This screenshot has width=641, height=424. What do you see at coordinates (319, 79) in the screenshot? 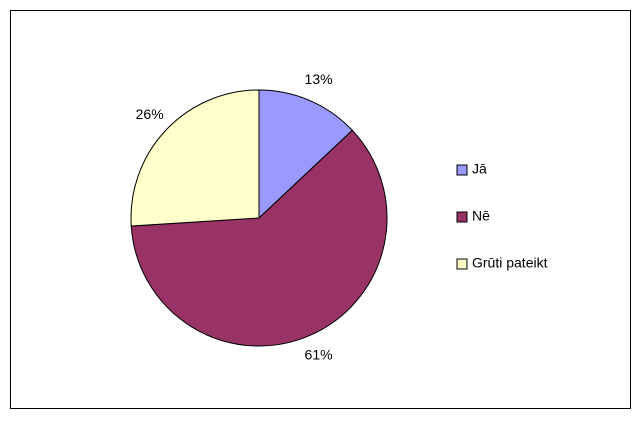
I see `data-label: 13%` at bounding box center [319, 79].